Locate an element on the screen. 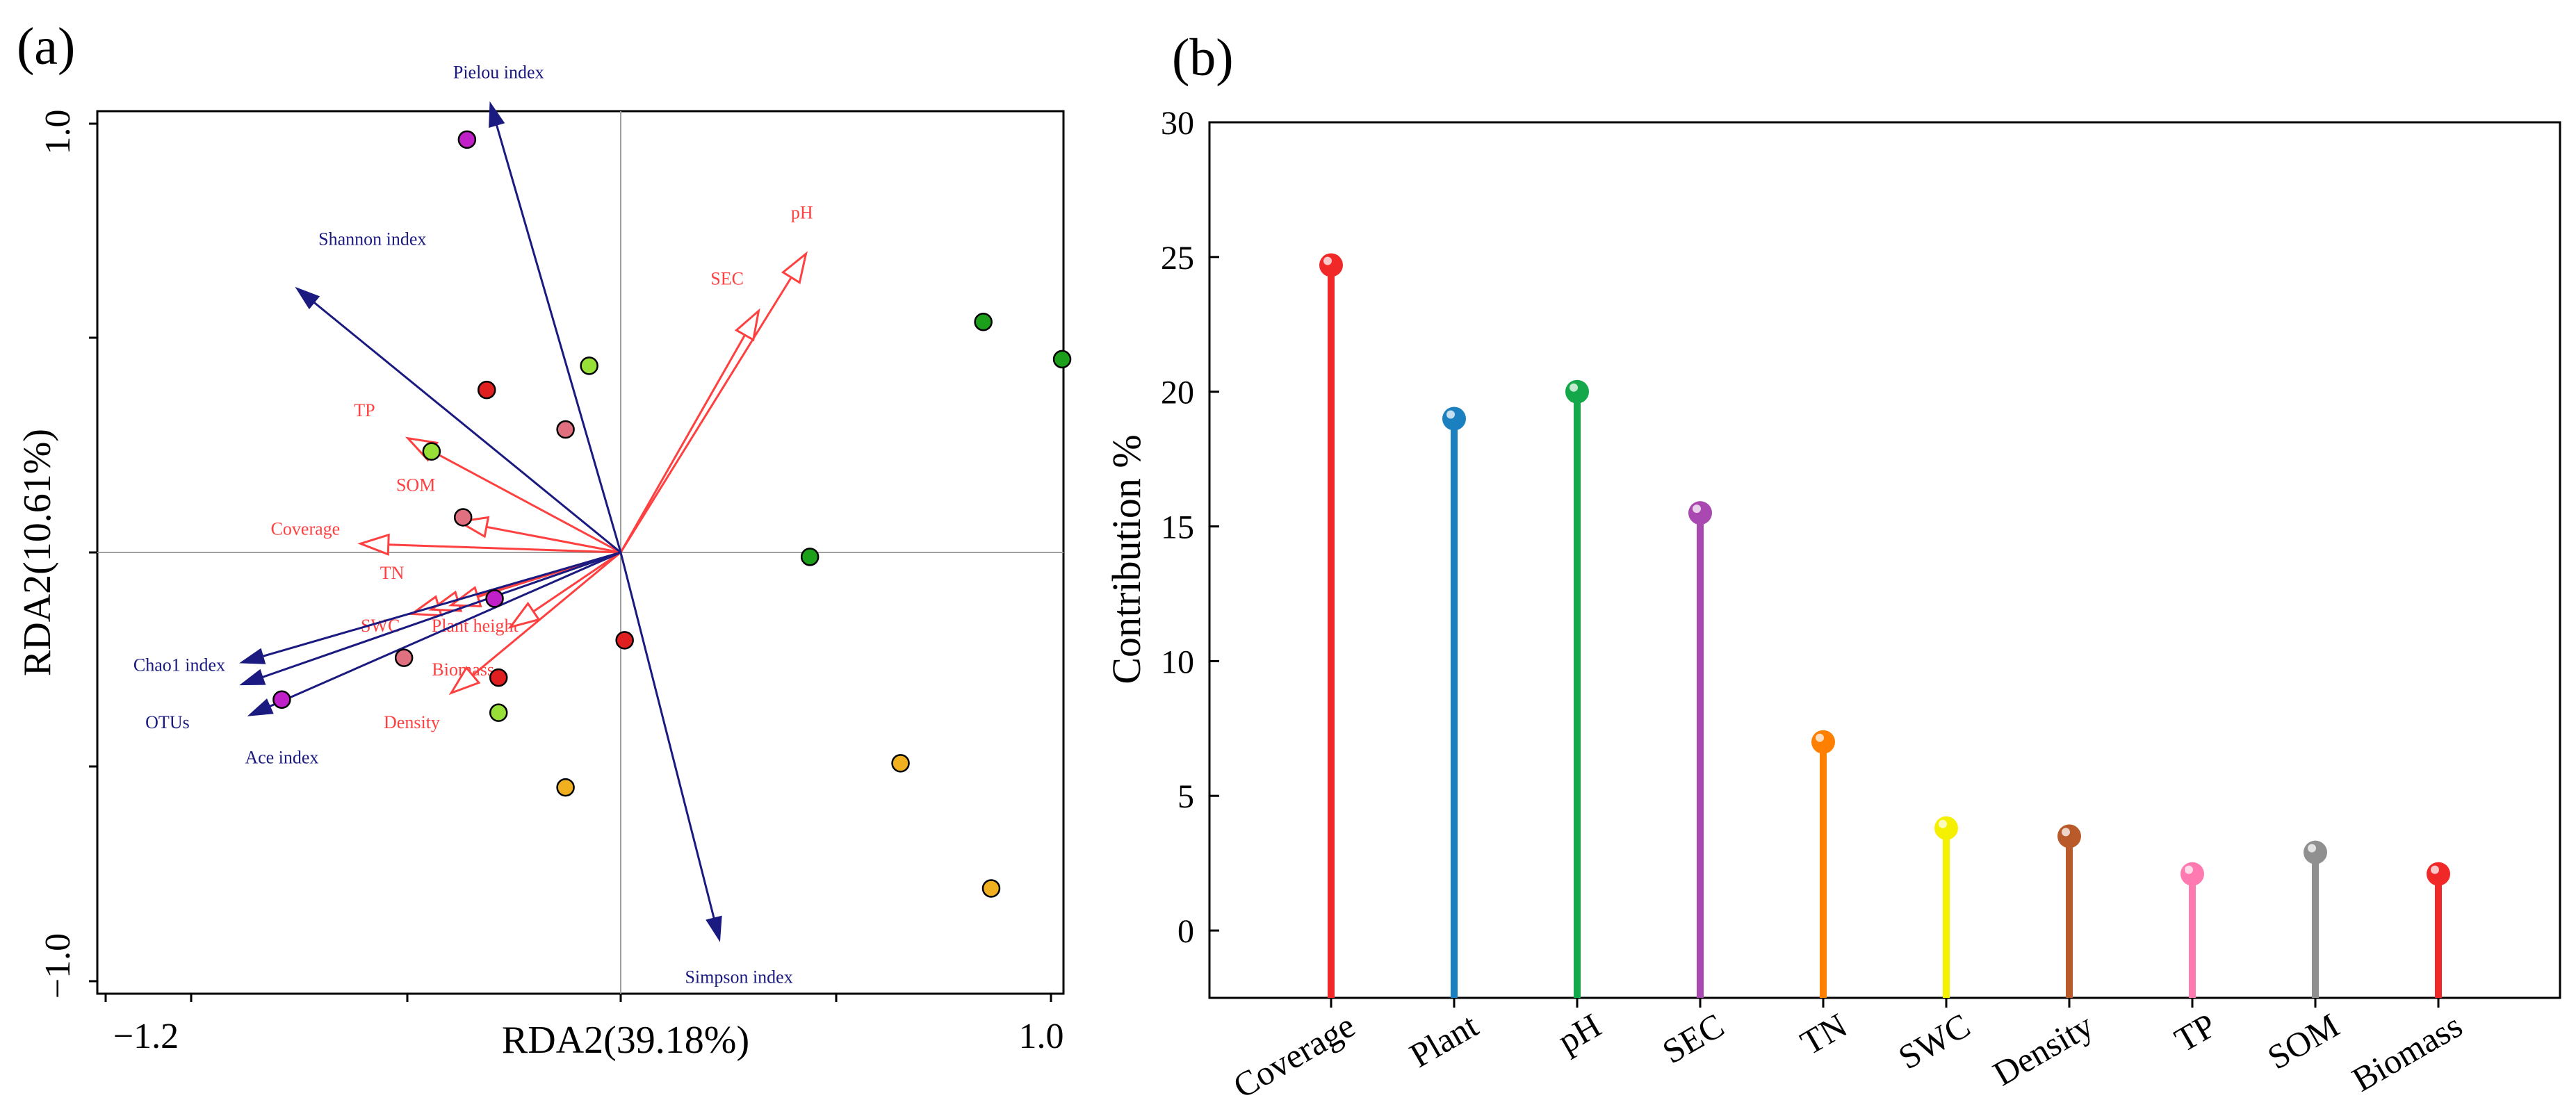  y-tick-label: 30 is located at coordinates (1177, 123).